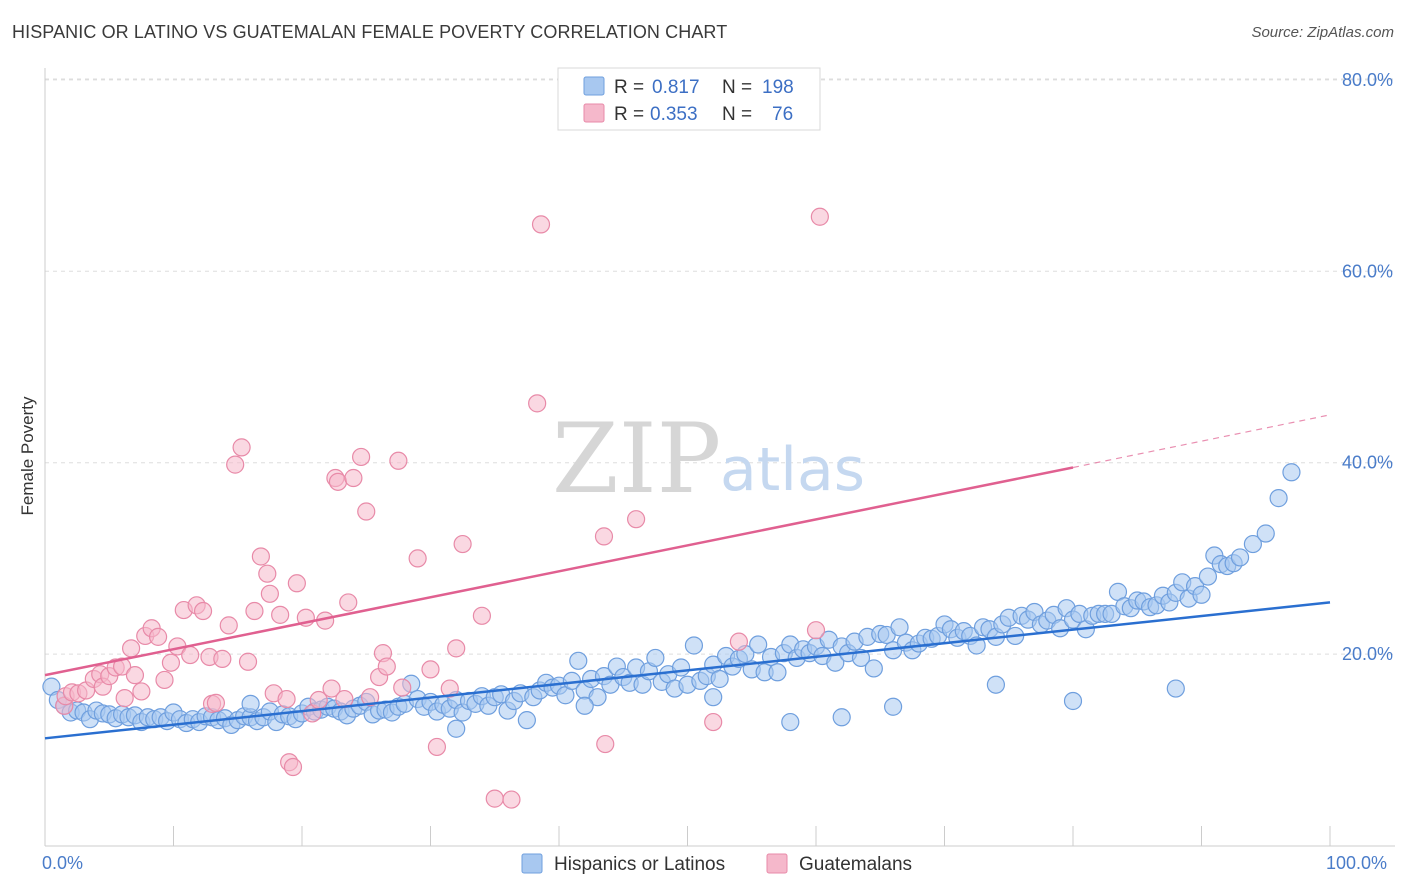 This screenshot has width=1406, height=892. I want to click on series-legend: Hispanics or Latinos Guatemalans, so click(716, 864).